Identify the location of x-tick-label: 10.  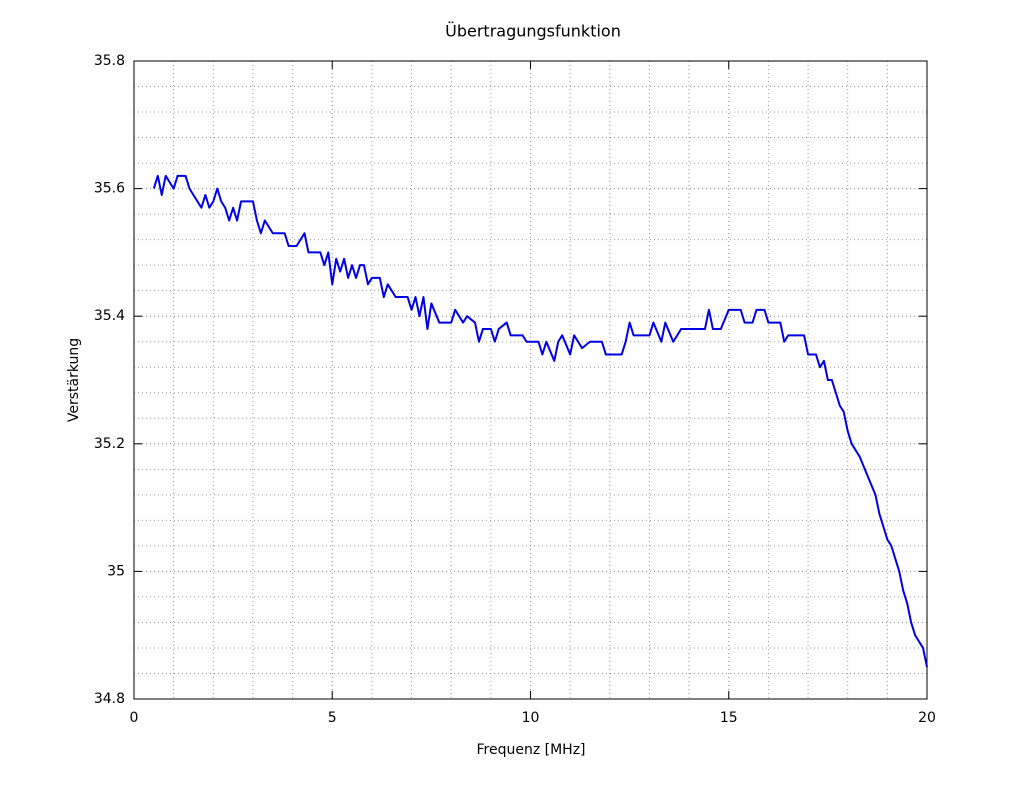
(531, 718).